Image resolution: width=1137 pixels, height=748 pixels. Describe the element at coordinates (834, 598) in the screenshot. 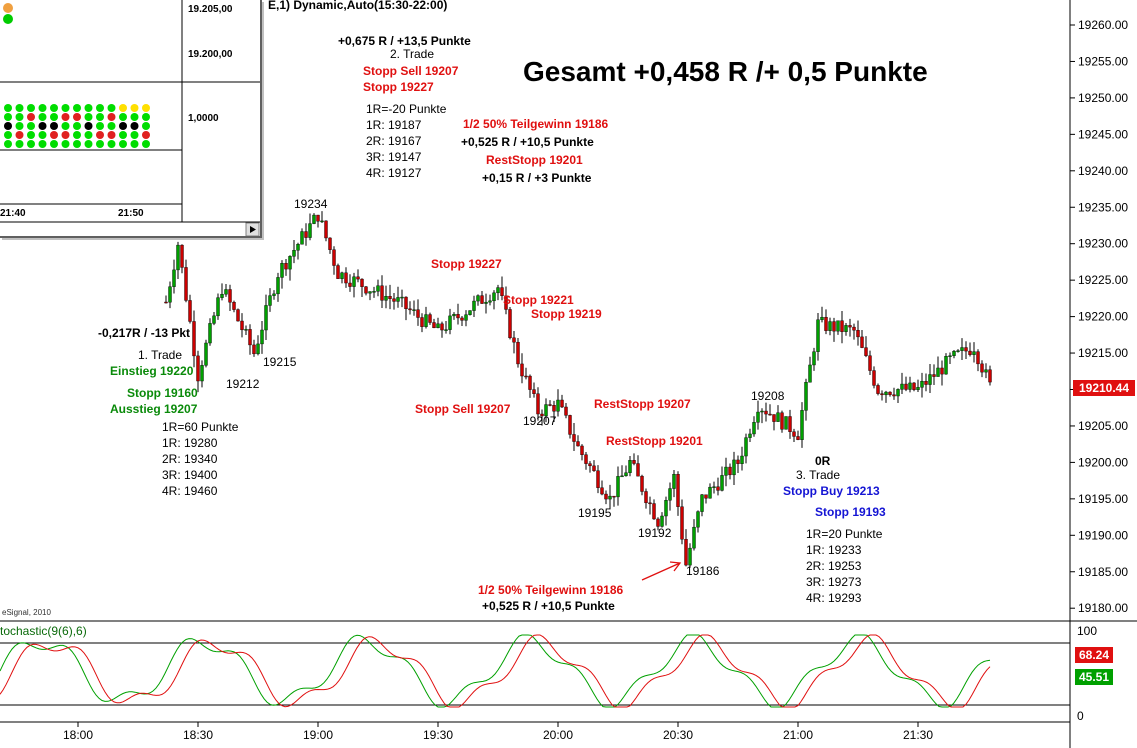

I see `trade3-target-4: 4R: 19293` at that location.